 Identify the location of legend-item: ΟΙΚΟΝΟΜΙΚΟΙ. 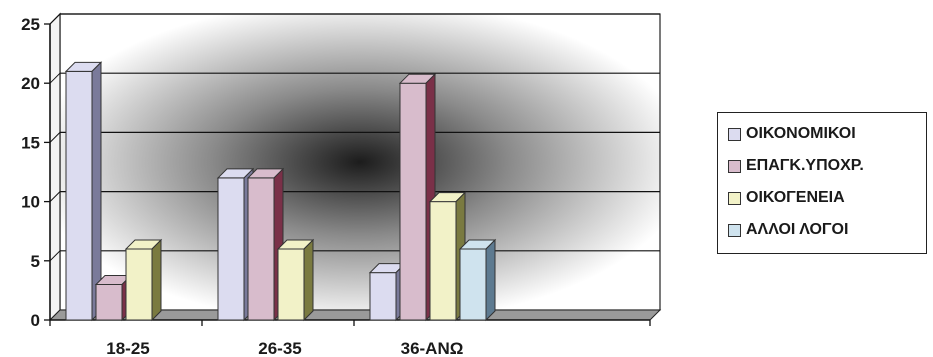
(792, 134).